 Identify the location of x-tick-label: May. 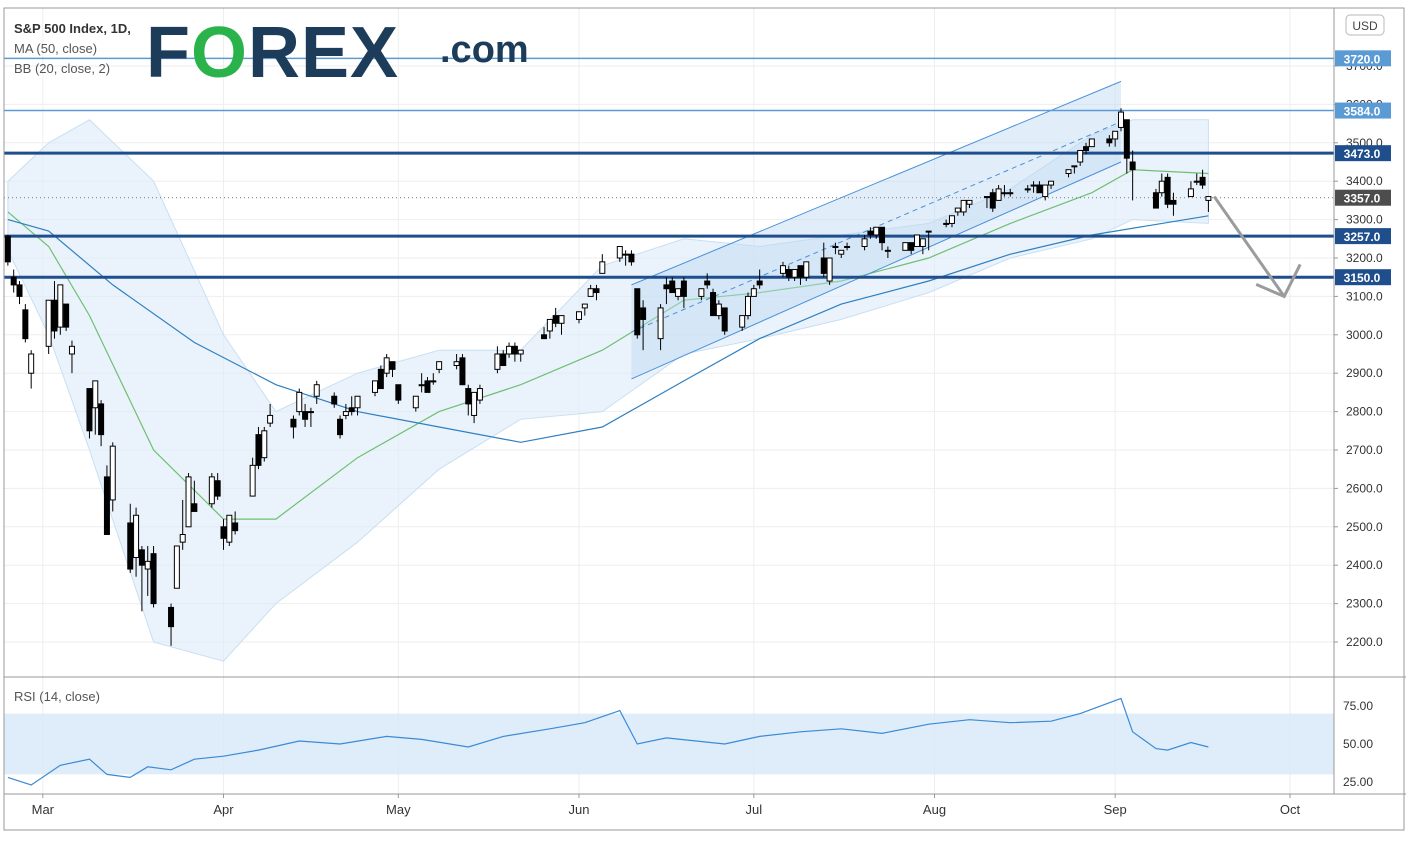
(398, 809).